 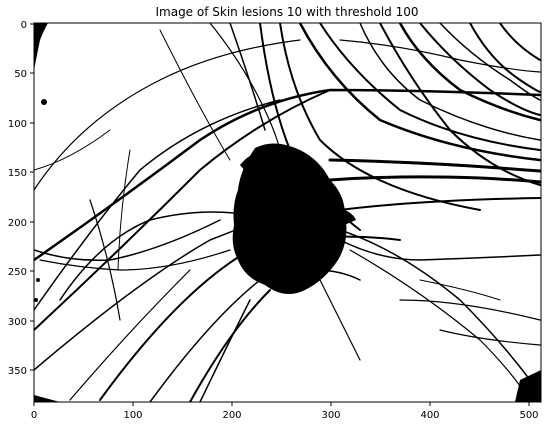 I want to click on x-tick-label: 0, so click(x=34, y=415).